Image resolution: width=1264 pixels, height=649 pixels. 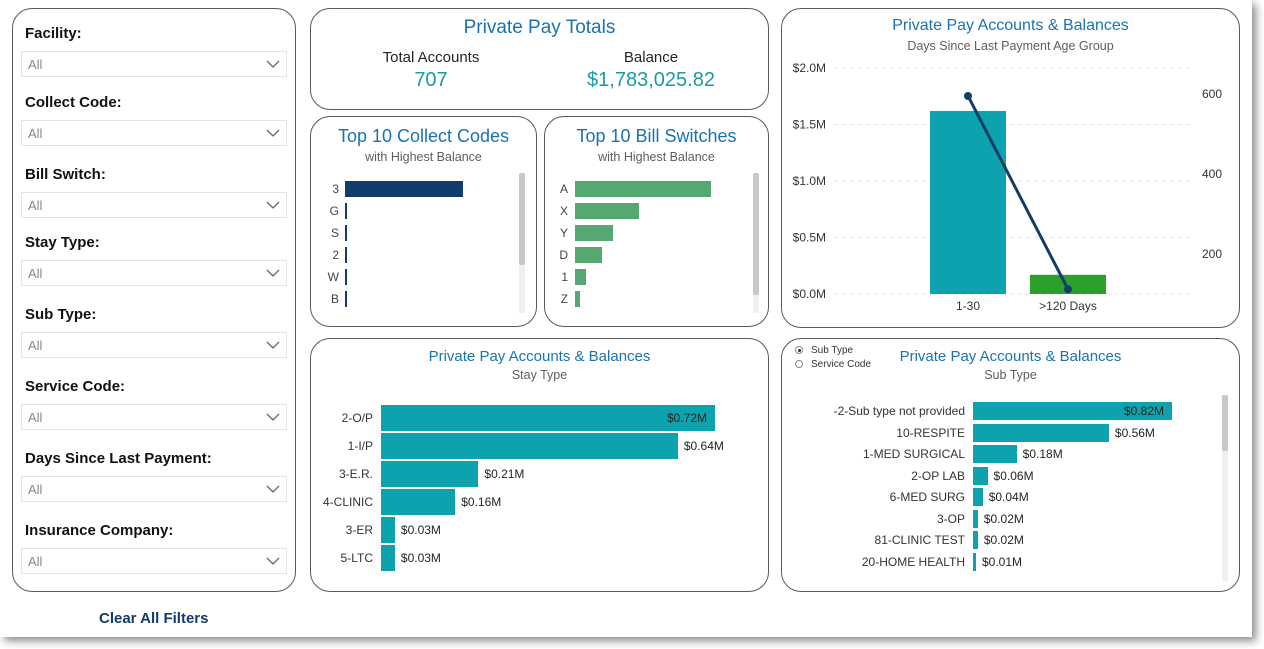 I want to click on bar-row: 2-O/P $0.72M, so click(x=540, y=418).